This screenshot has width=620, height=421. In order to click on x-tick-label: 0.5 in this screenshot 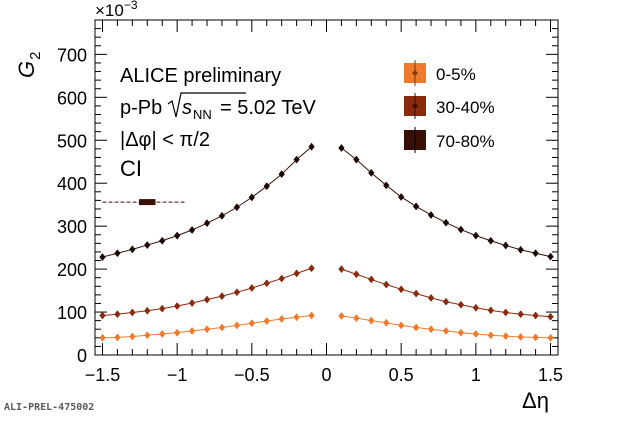, I will do `click(401, 375)`.